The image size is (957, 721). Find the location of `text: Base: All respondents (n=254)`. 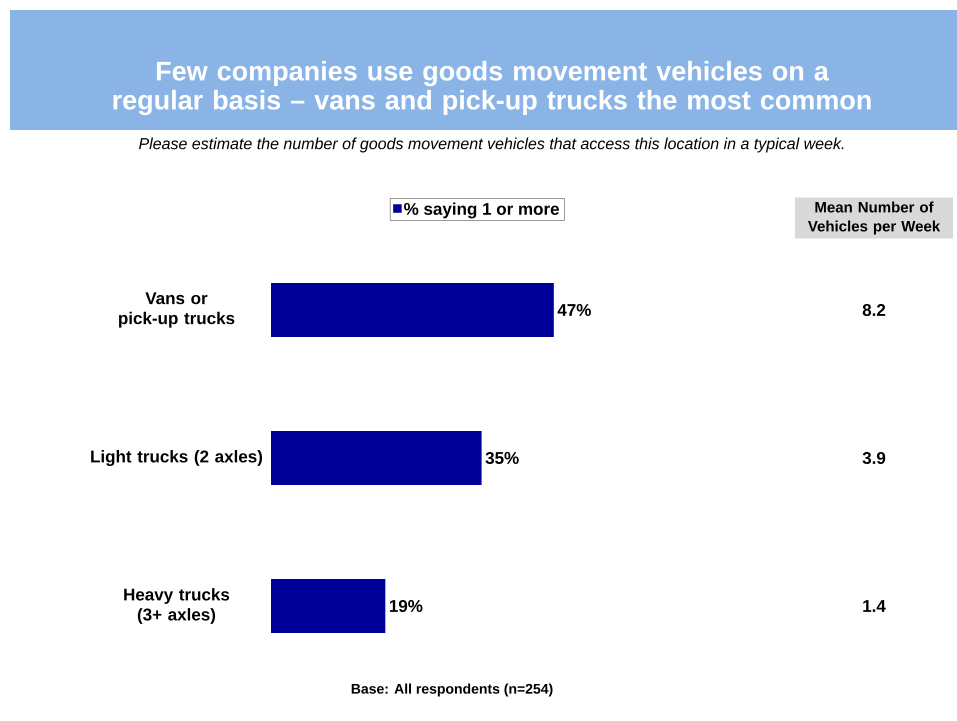

text: Base: All respondents (n=254) is located at coordinates (452, 690).